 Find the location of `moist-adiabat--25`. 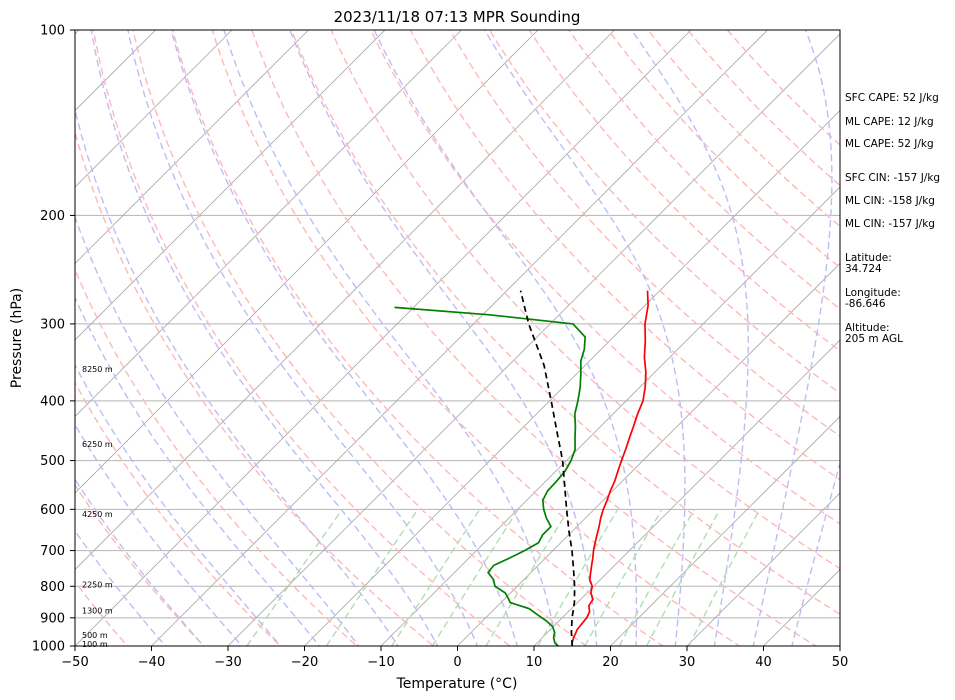

moist-adiabat--25 is located at coordinates (159, 534).